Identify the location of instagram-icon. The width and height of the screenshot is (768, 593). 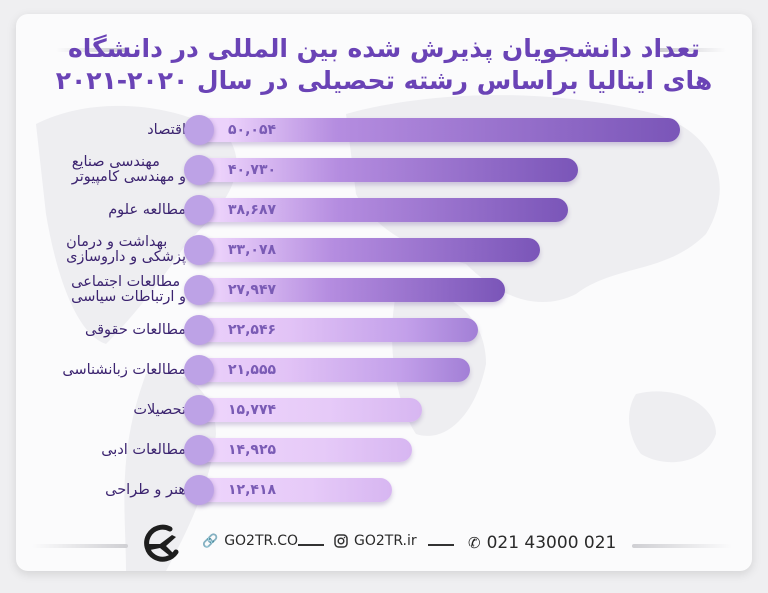
(341, 541).